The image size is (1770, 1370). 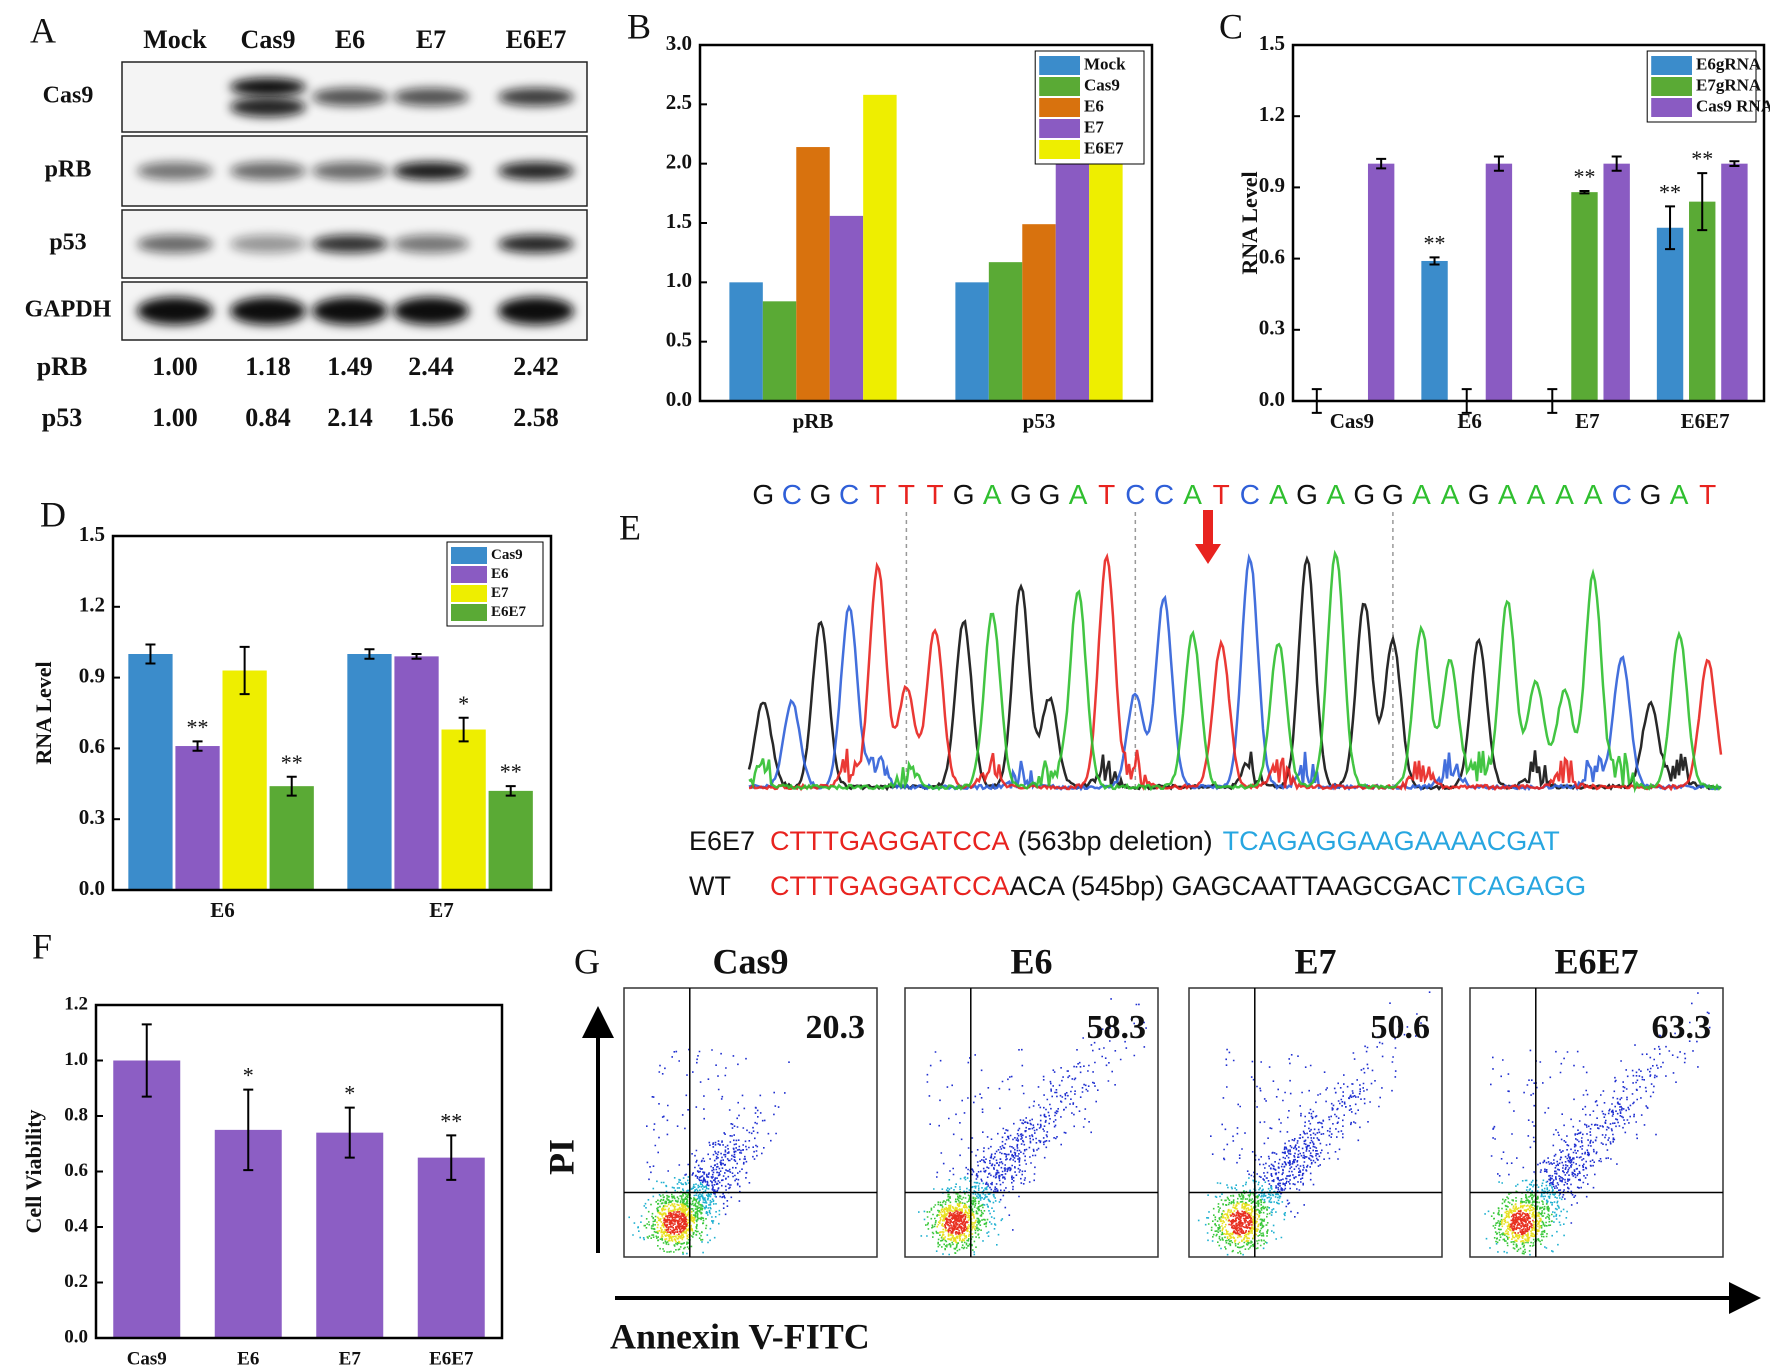 I want to click on y-tick-label: 0.3, so click(x=92, y=817).